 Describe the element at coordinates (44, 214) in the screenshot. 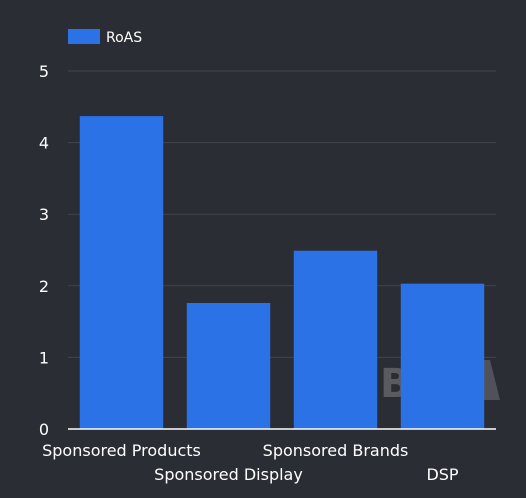

I see `y-tick-label: 3` at that location.